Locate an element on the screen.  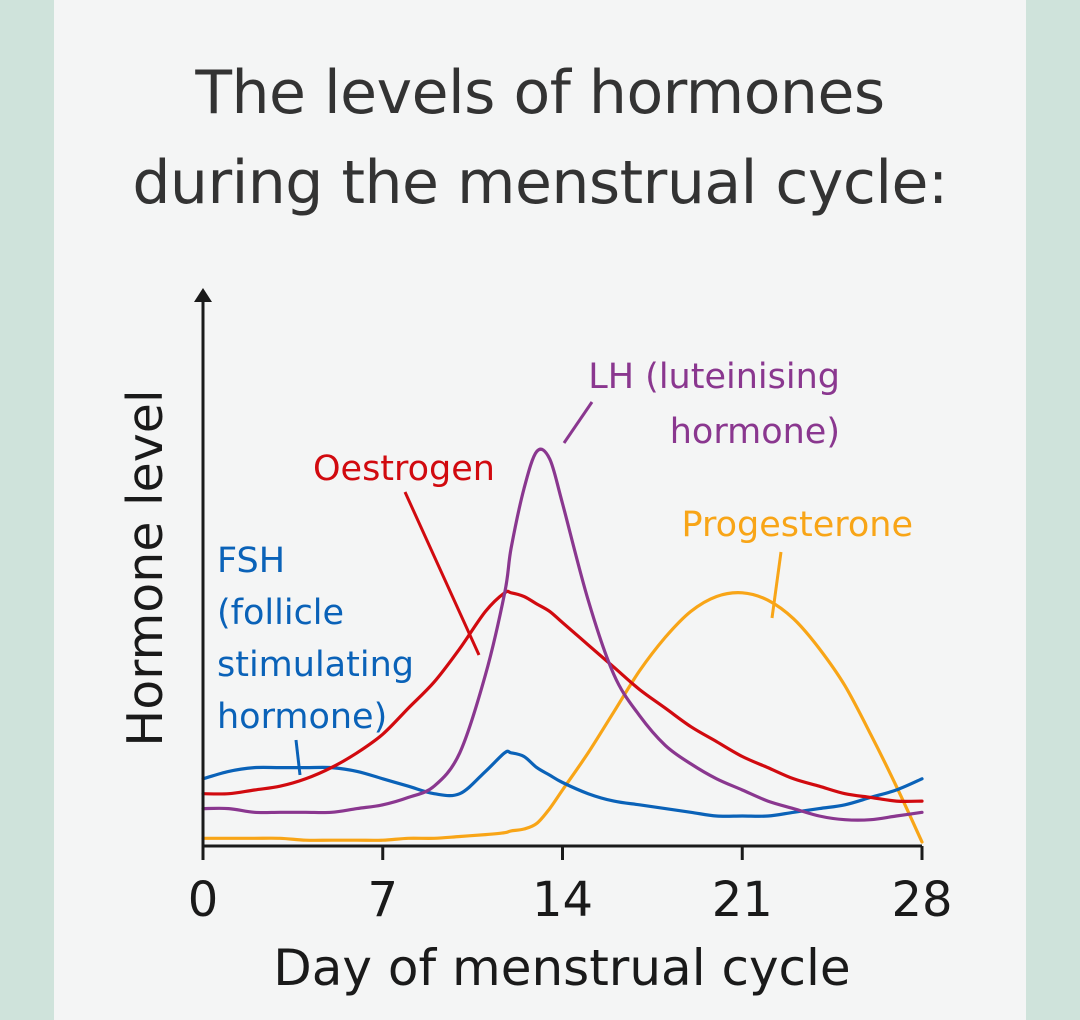
x-tick-label: 14 is located at coordinates (562, 900).